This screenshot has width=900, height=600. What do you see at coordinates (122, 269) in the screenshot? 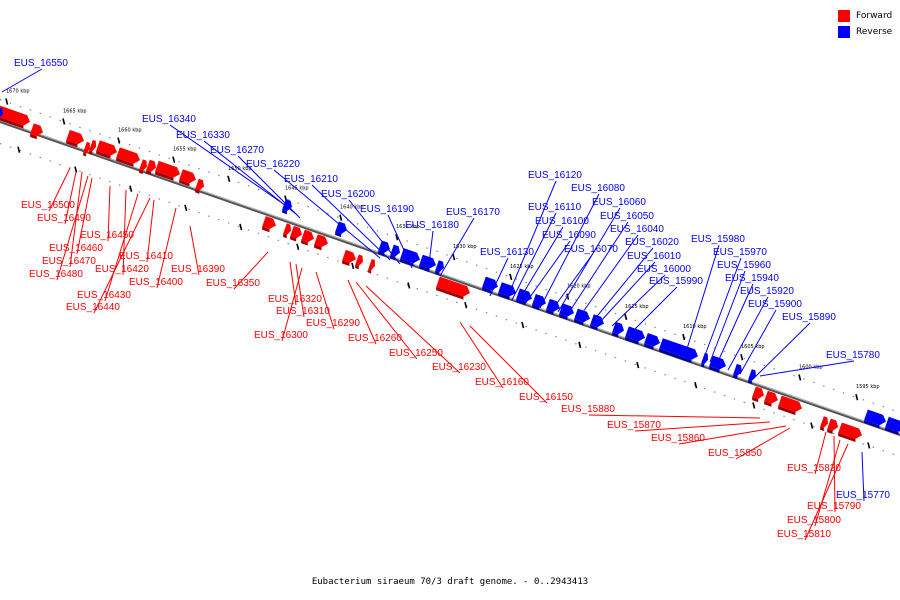
I see `forward-gene-label: EUS_16420` at bounding box center [122, 269].